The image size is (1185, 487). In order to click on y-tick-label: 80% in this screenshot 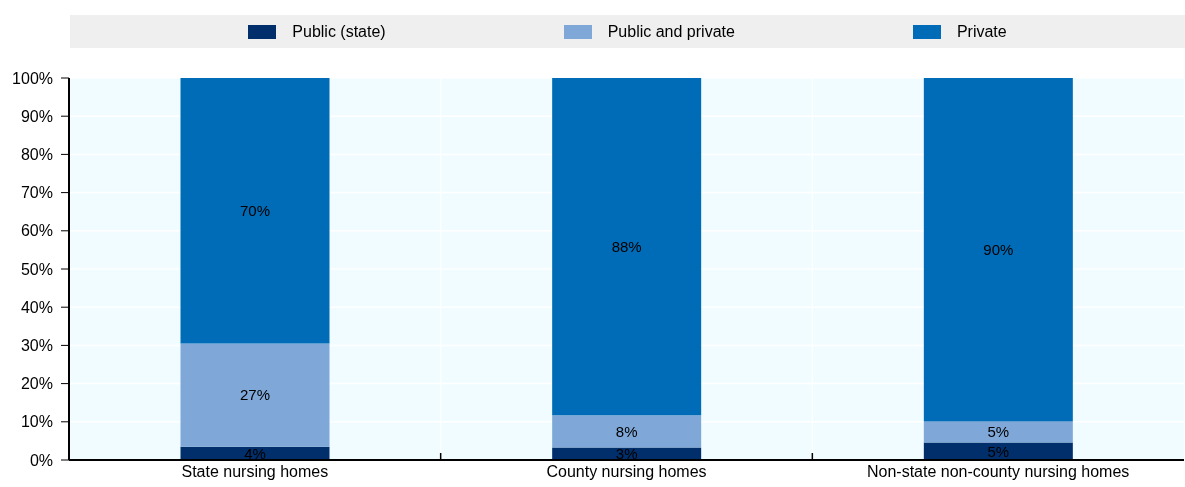, I will do `click(36, 155)`.